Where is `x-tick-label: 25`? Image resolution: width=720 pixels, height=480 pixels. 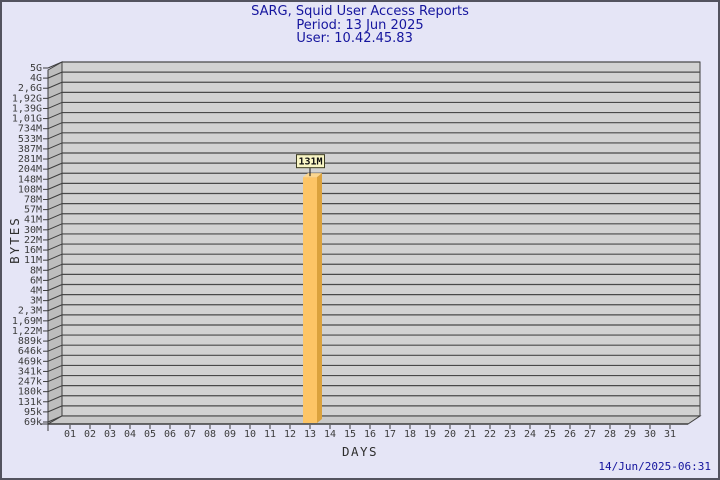 x-tick-label: 25 is located at coordinates (550, 434).